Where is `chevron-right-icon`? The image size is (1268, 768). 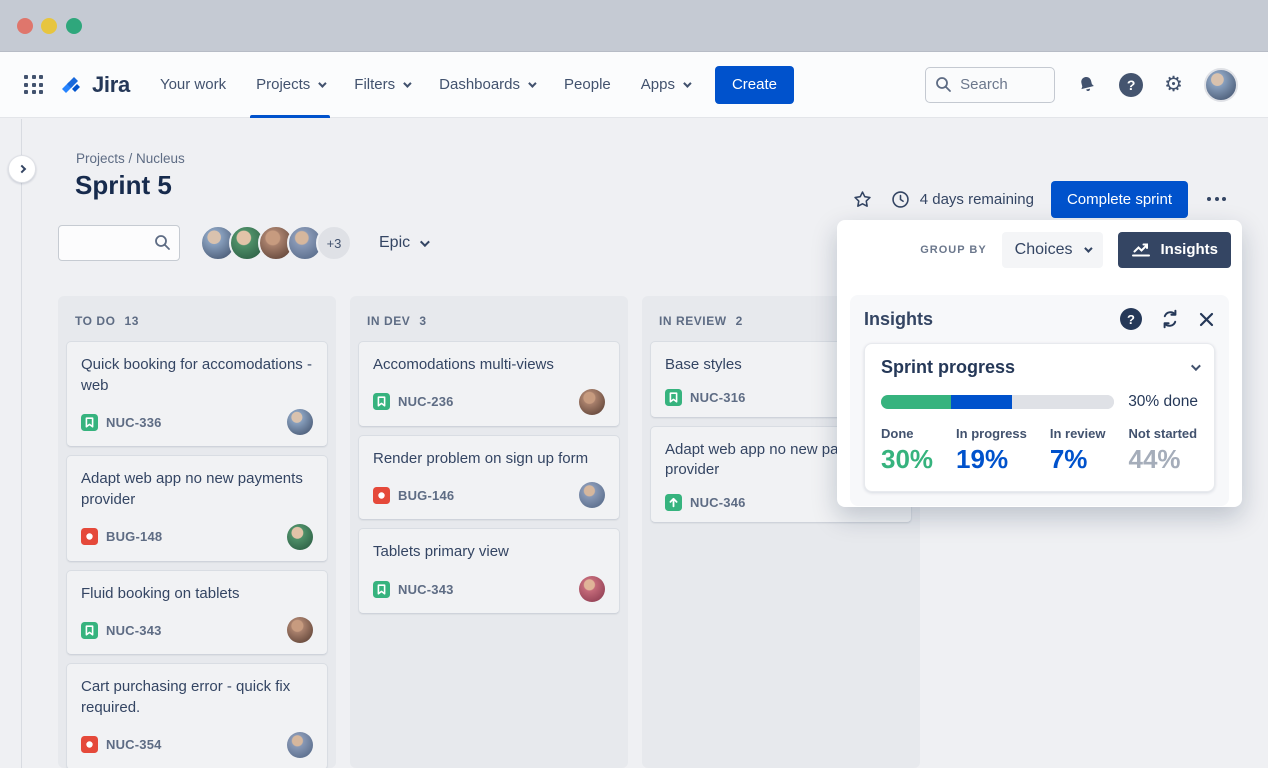
chevron-right-icon is located at coordinates (22, 169).